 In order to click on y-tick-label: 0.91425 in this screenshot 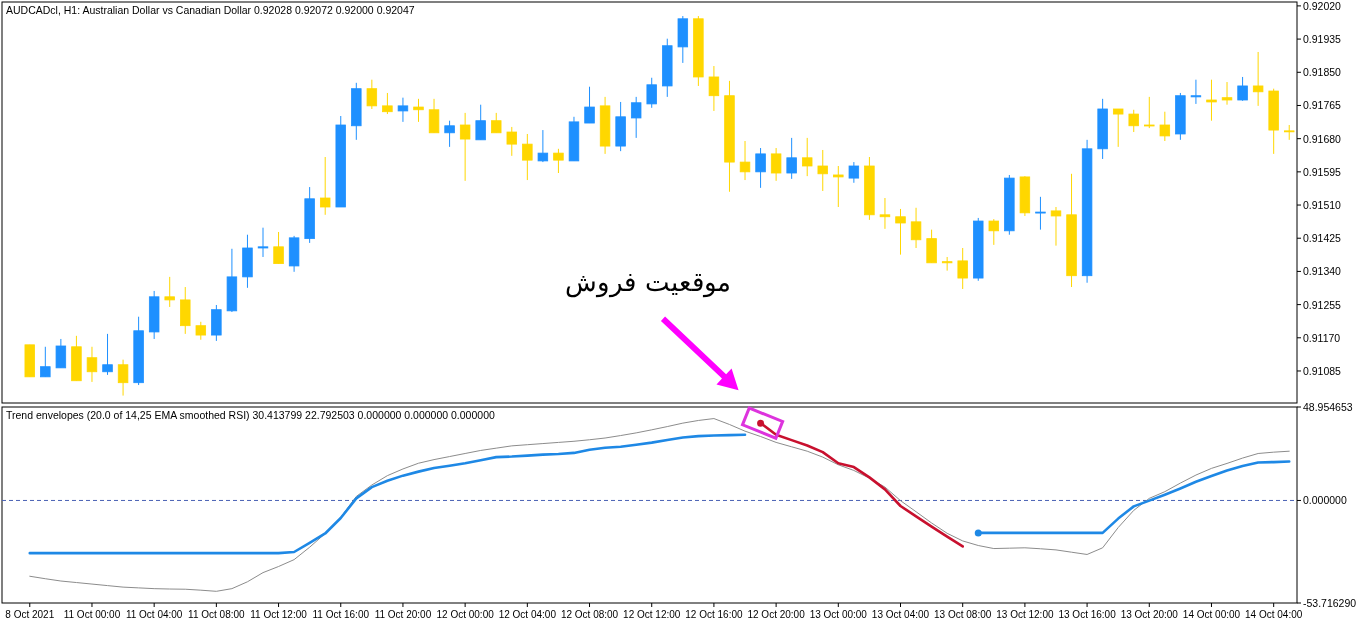, I will do `click(1322, 238)`.